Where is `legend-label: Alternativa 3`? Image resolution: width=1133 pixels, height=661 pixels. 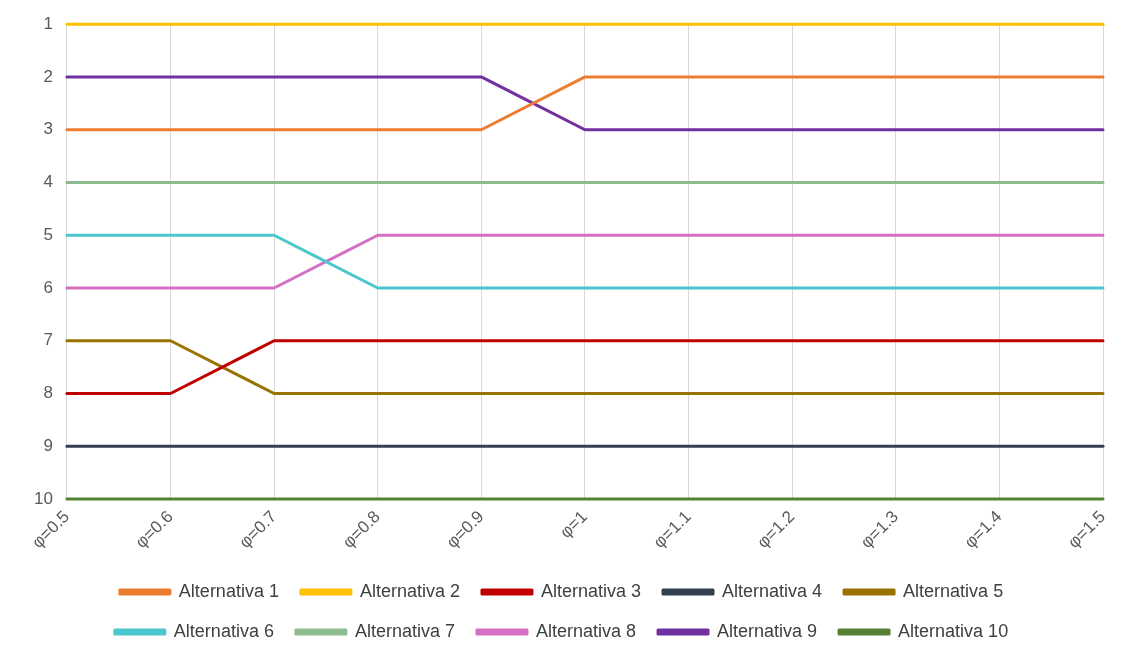
legend-label: Alternativa 3 is located at coordinates (591, 590).